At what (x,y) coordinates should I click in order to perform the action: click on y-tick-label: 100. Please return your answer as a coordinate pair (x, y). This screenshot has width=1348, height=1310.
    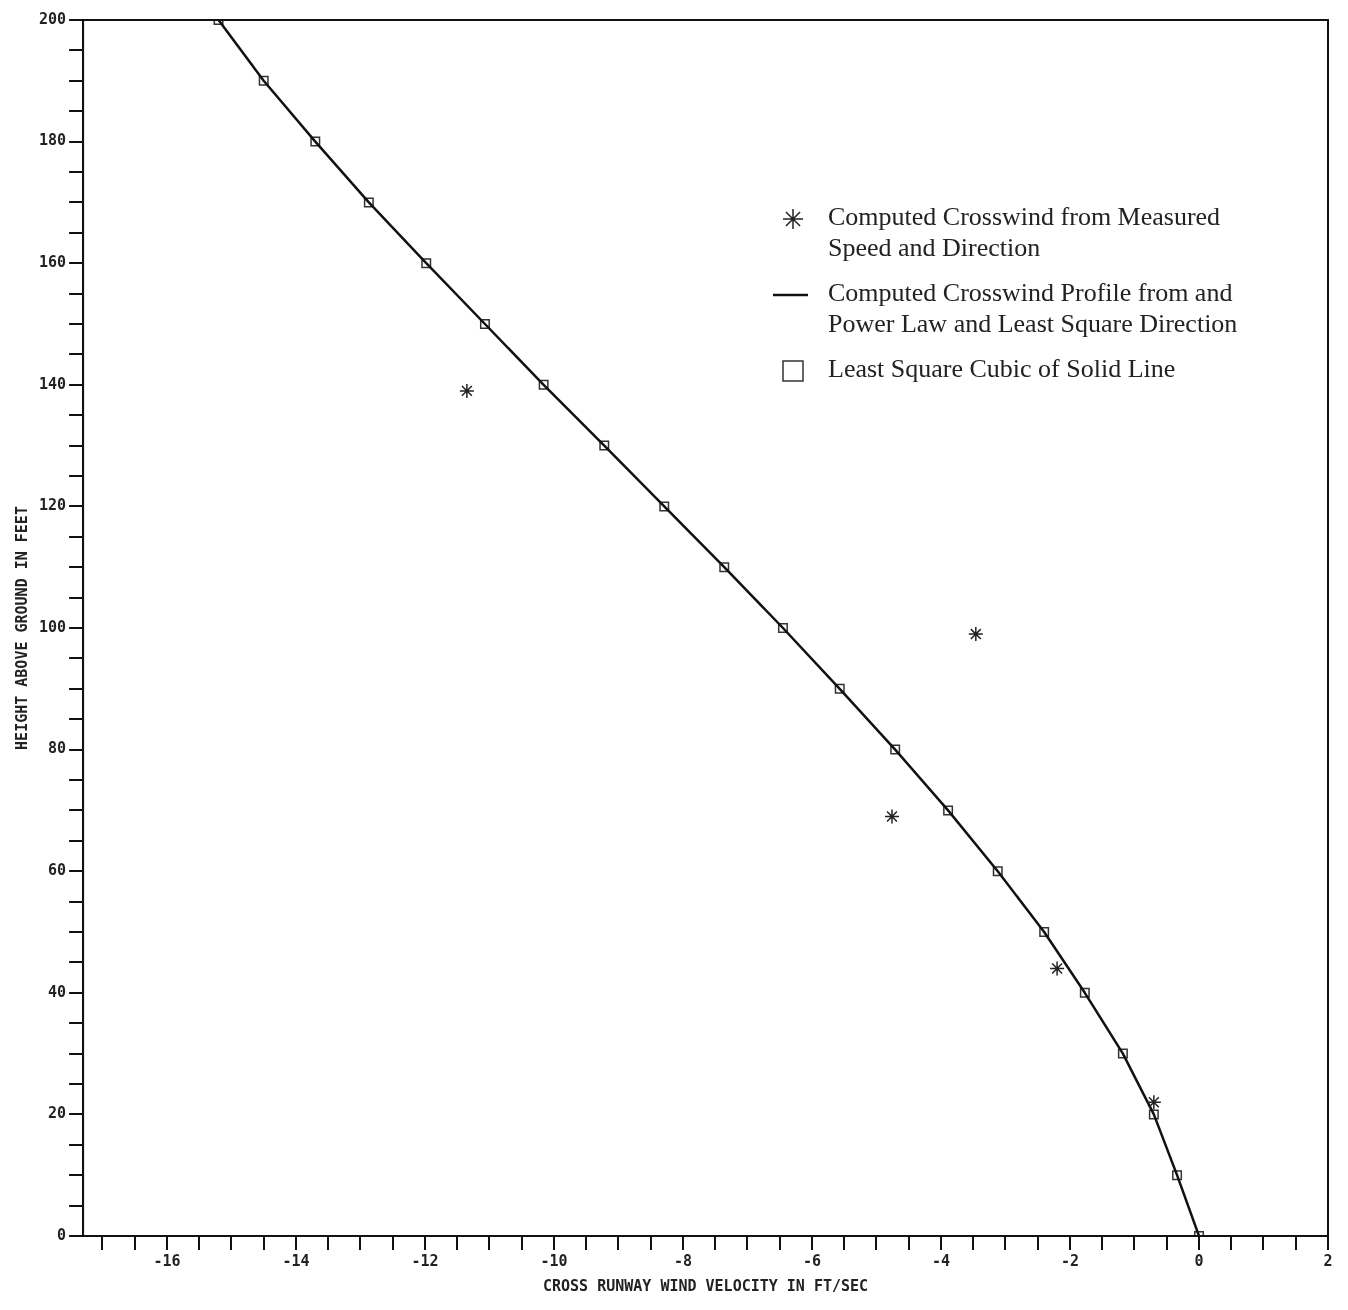
    Looking at the image, I should click on (53, 626).